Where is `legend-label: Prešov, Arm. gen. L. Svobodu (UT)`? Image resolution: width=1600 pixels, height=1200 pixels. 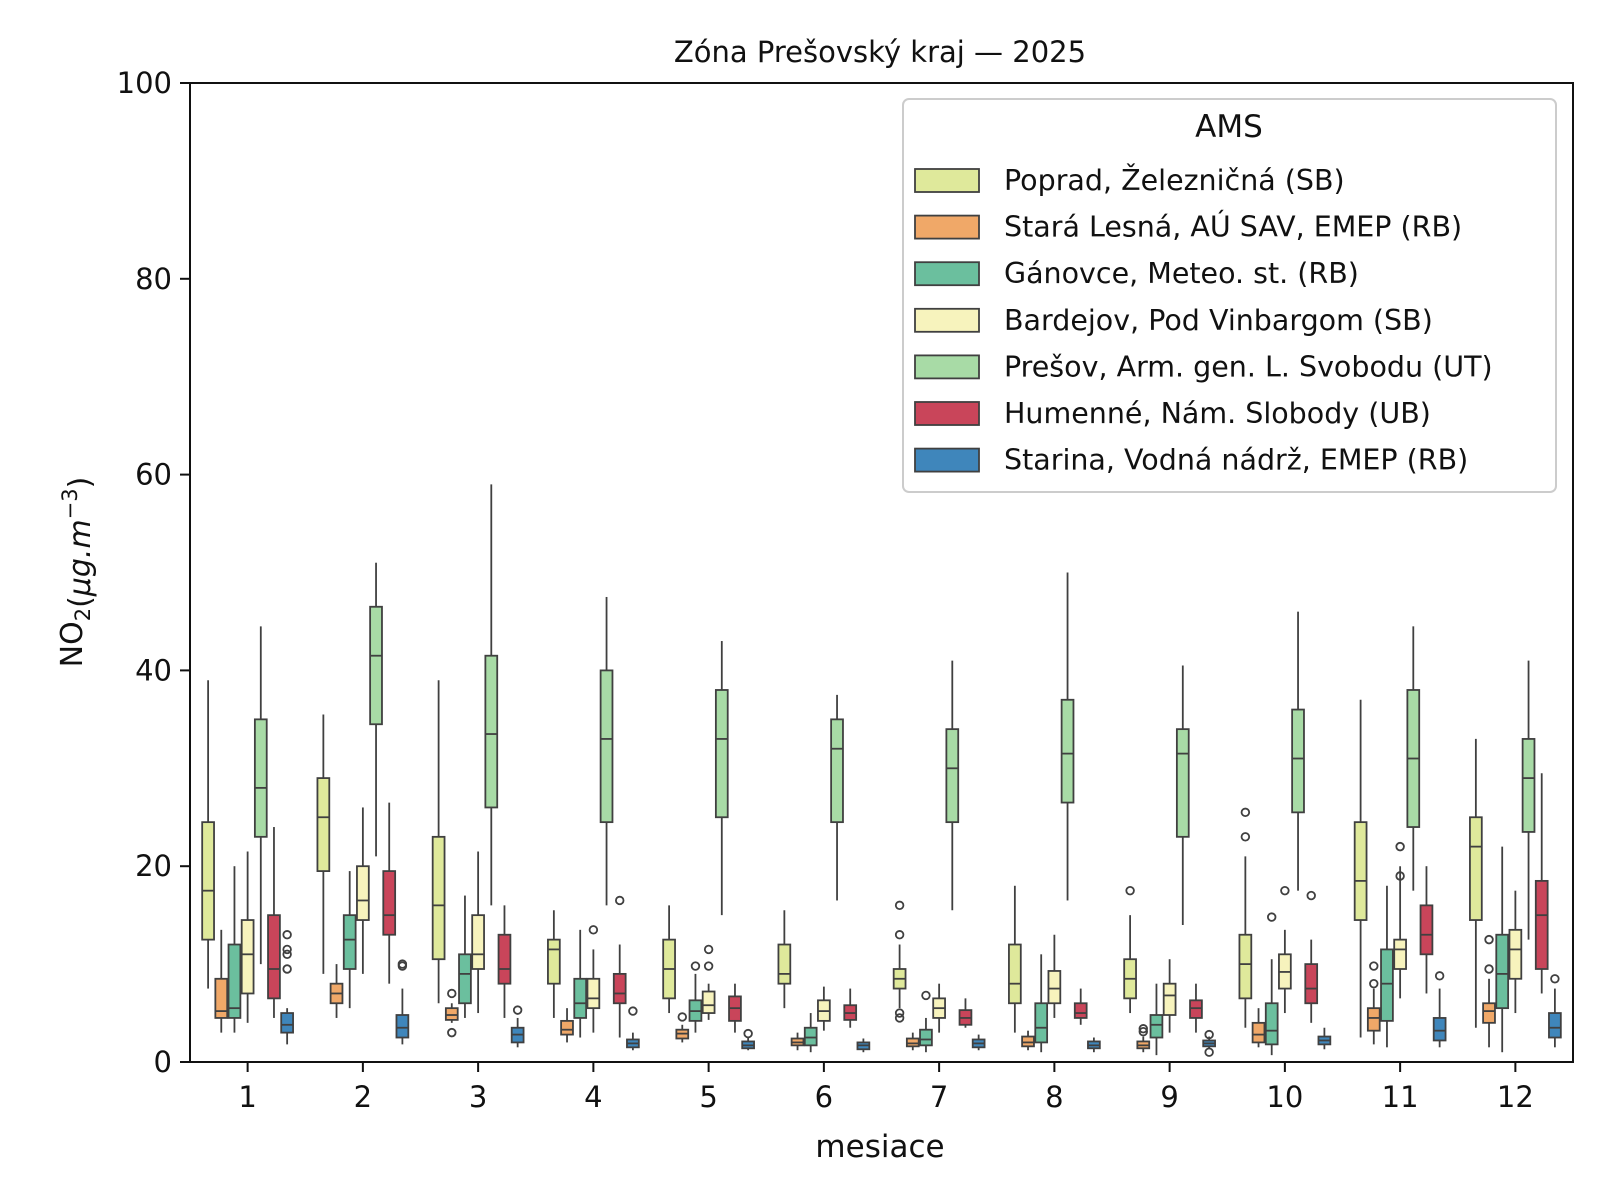
legend-label: Prešov, Arm. gen. L. Svobodu (UT) is located at coordinates (1248, 366).